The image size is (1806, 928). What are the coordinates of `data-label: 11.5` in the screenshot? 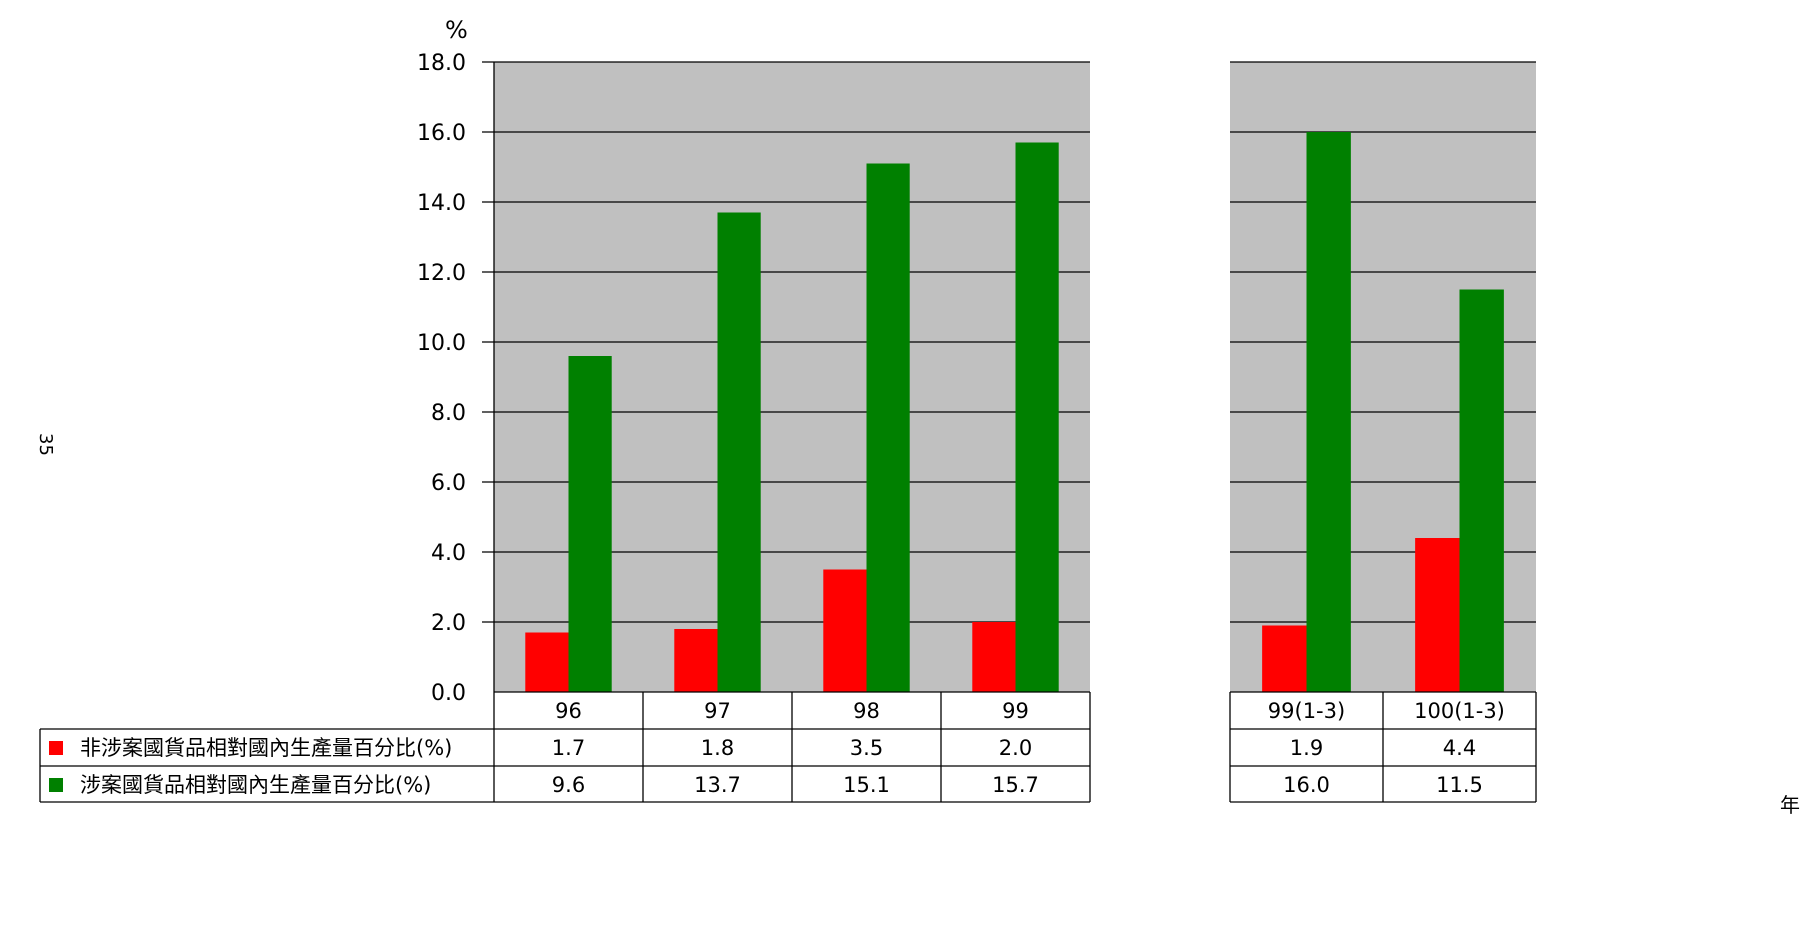 It's located at (1459, 785).